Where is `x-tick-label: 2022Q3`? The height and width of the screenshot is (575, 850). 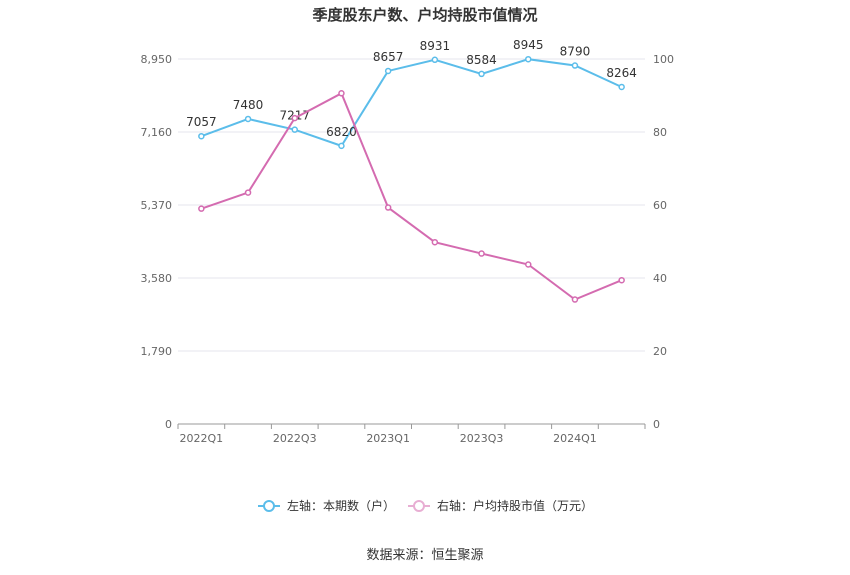 x-tick-label: 2022Q3 is located at coordinates (295, 438).